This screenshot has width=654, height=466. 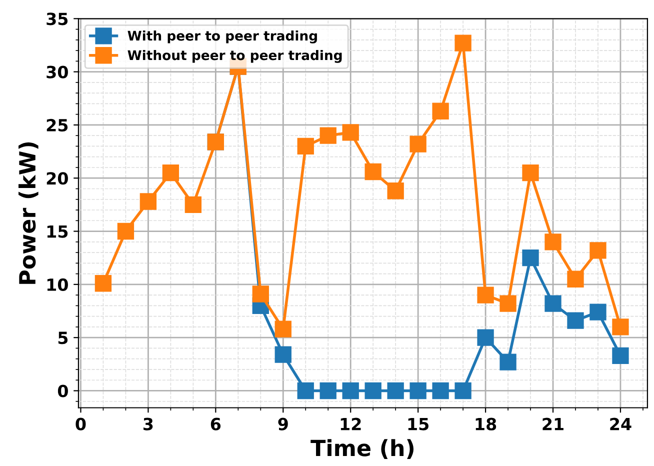 I want to click on y-tick-label: 0, so click(x=63, y=391).